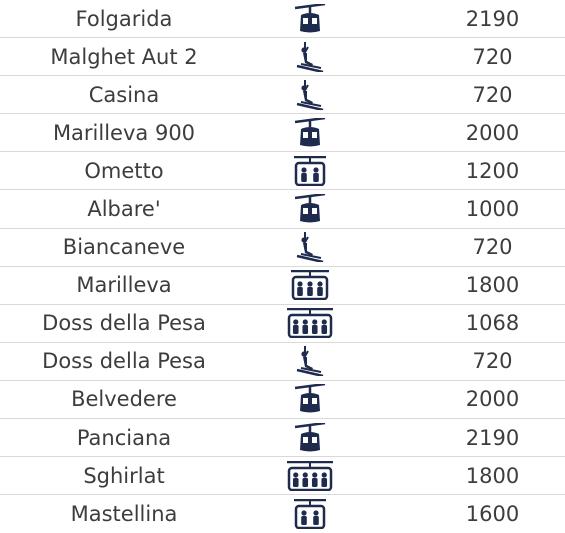 The height and width of the screenshot is (533, 565). I want to click on table-row: Doss della Pesa 720, so click(282, 362).